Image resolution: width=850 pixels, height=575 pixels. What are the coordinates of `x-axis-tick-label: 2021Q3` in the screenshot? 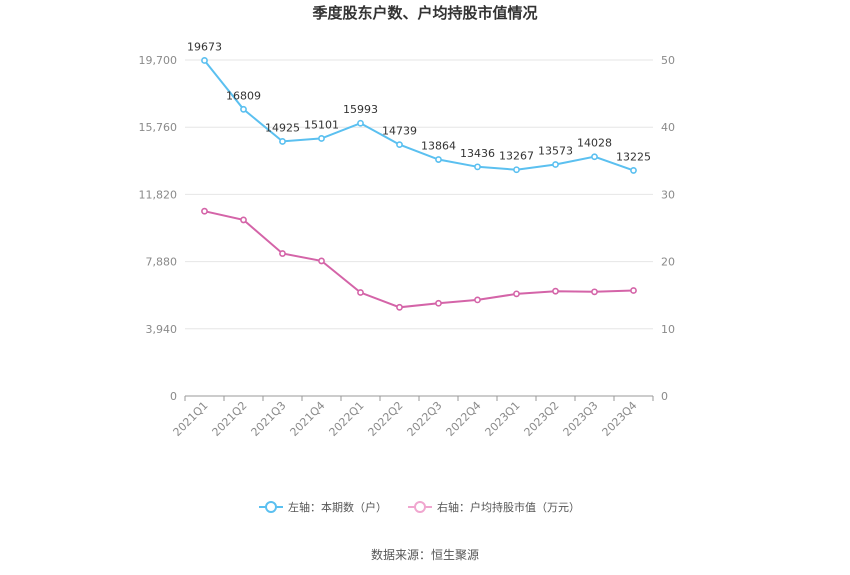 It's located at (269, 419).